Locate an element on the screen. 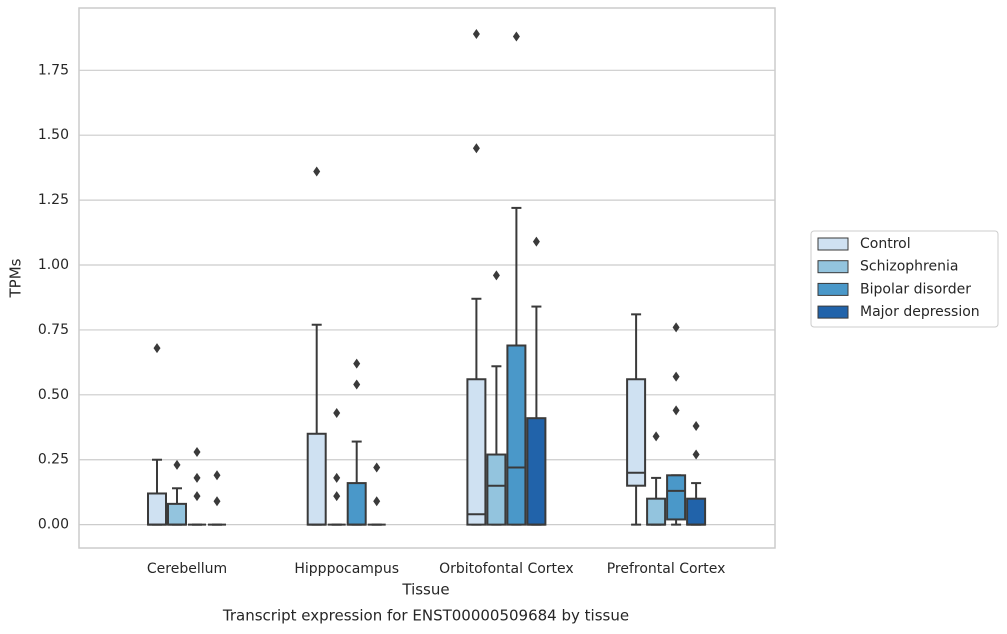  x-tick-label: Hipppocampus is located at coordinates (346, 569).